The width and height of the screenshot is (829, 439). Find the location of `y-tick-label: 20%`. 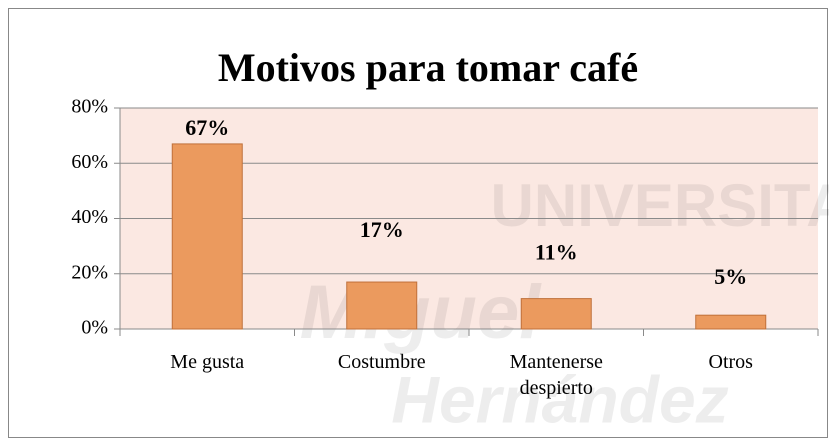

y-tick-label: 20% is located at coordinates (89, 272).